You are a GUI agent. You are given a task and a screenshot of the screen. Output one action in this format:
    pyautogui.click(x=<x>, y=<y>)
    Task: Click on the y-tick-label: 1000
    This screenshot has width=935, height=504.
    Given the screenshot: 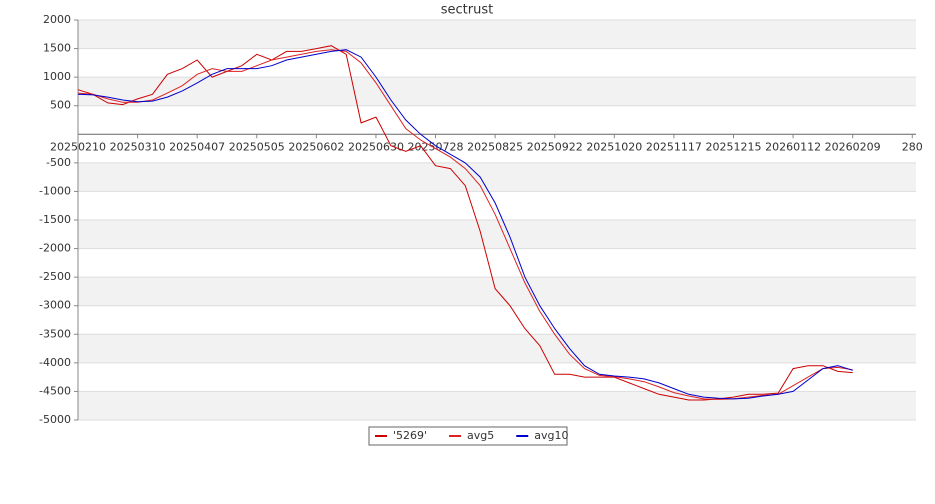 What is the action you would take?
    pyautogui.click(x=57, y=76)
    